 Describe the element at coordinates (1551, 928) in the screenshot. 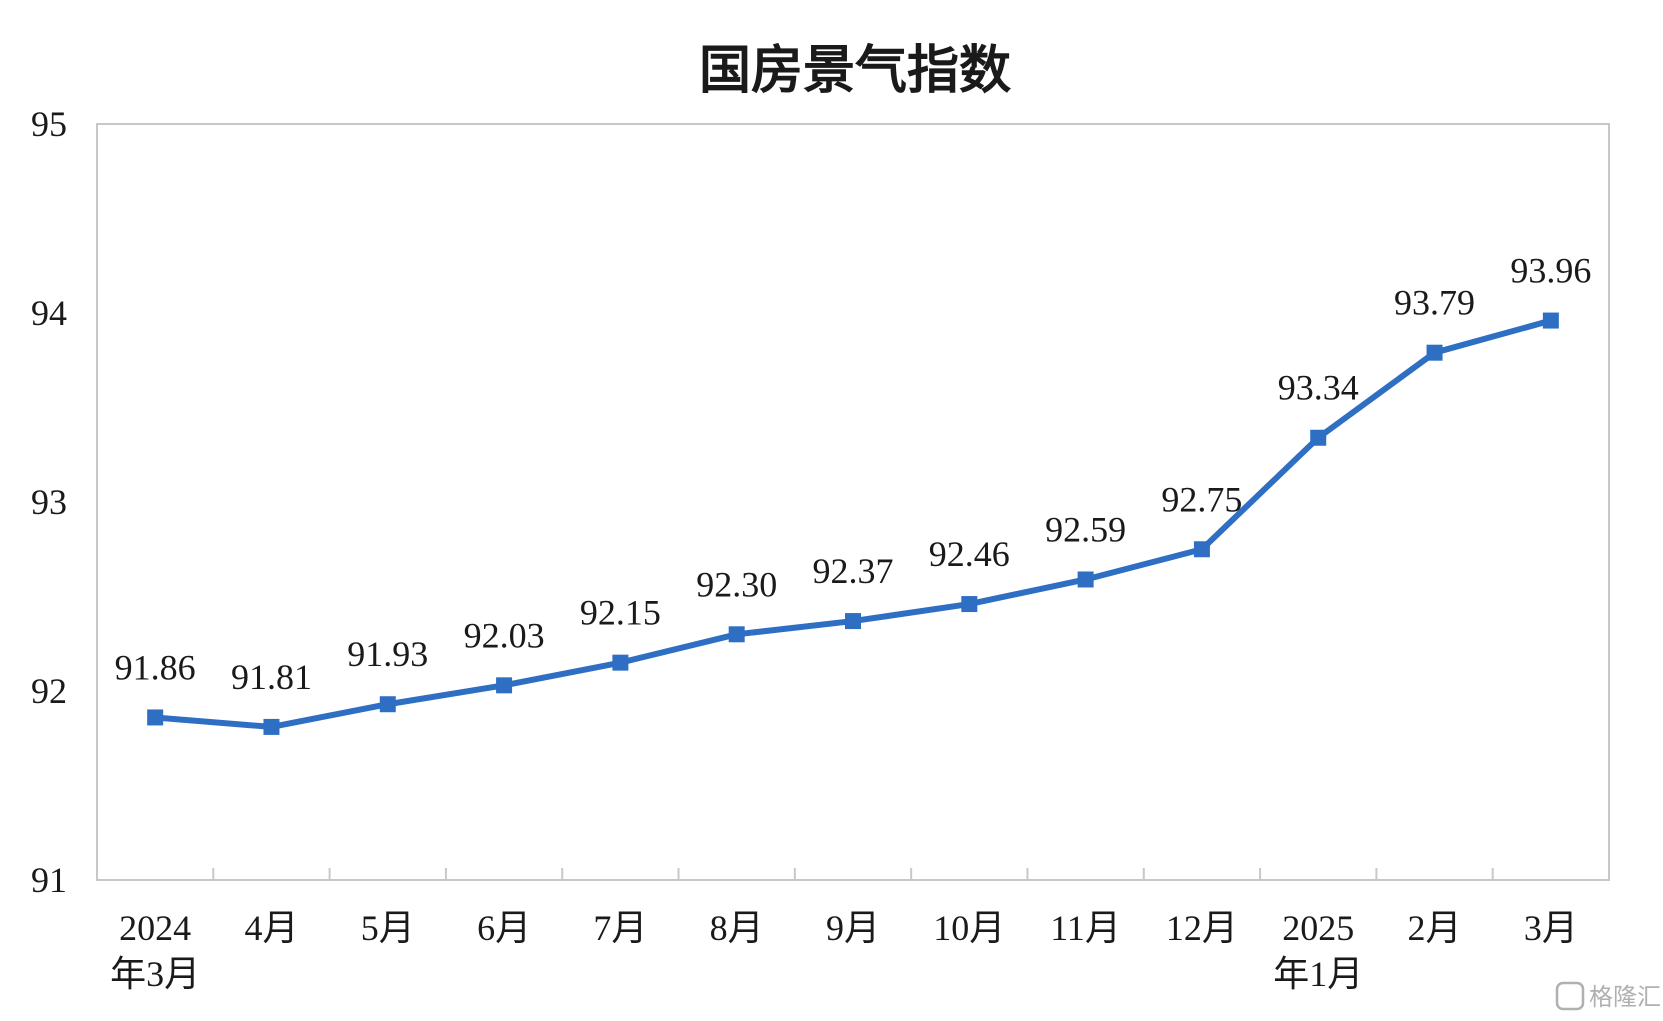

I see `x-tick-label: 3月` at that location.